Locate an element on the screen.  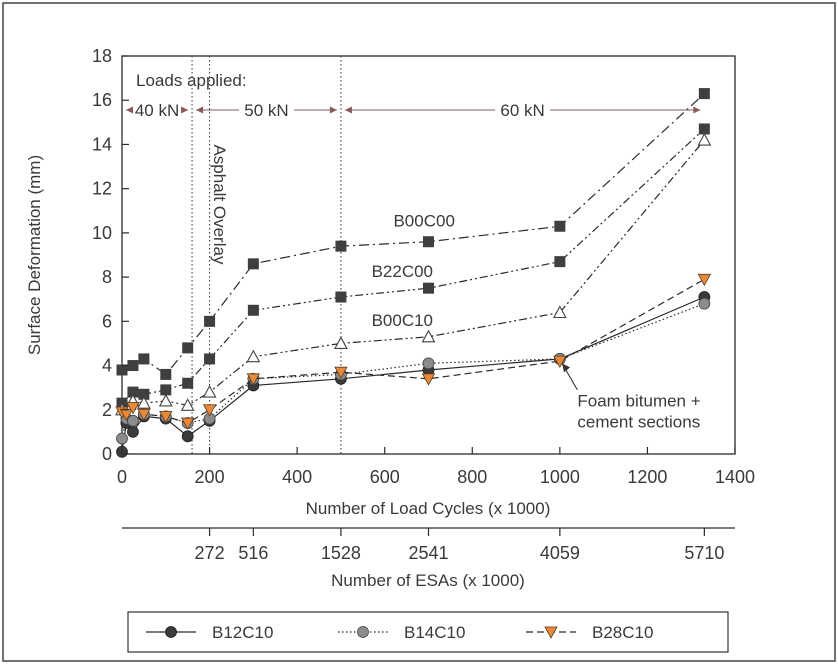
load-phases: Loads applied: 40 kN 50 kN 60 kN is located at coordinates (413, 95).